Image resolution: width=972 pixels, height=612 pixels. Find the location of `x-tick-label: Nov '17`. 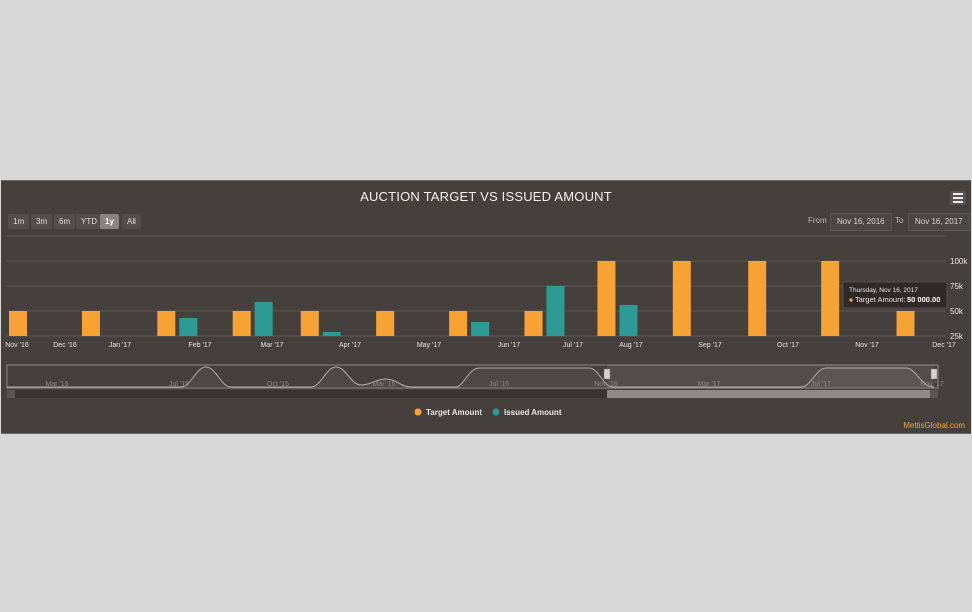

x-tick-label: Nov '17 is located at coordinates (867, 345).